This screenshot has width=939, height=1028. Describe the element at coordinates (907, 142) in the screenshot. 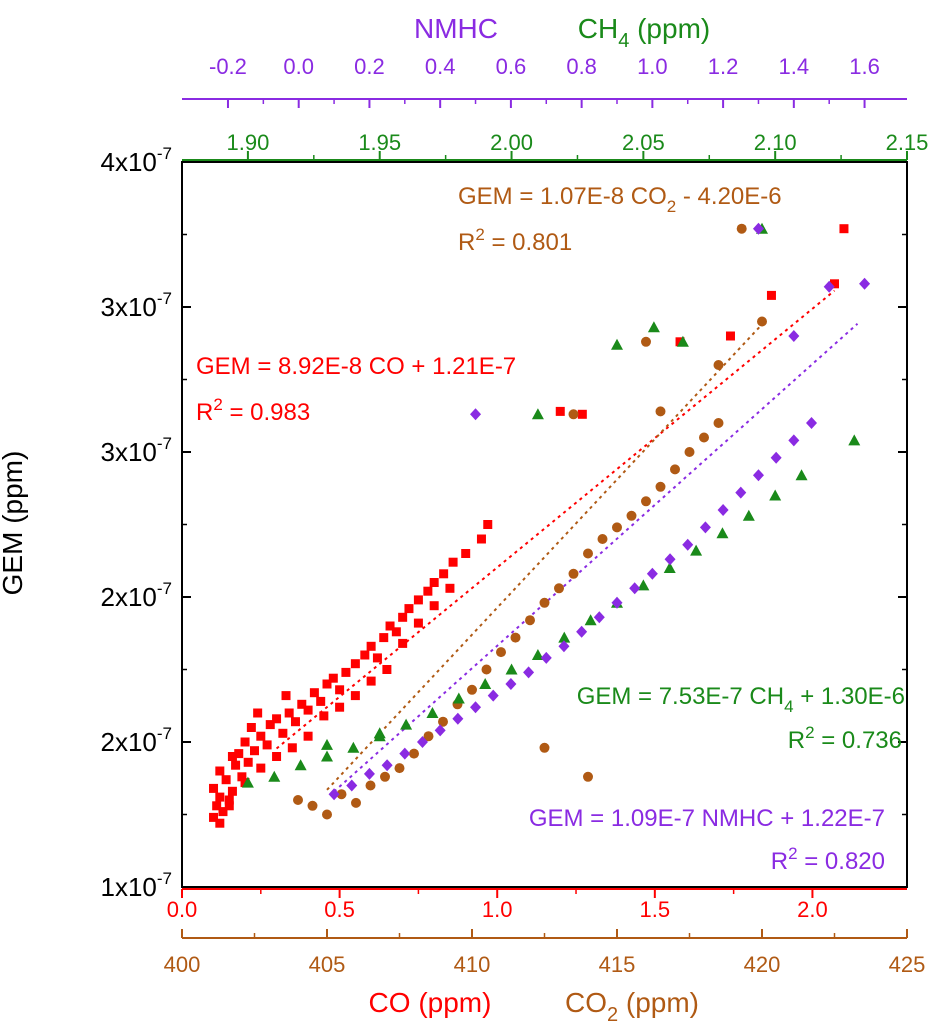

I see `ch4-tick-label: 2.15` at that location.